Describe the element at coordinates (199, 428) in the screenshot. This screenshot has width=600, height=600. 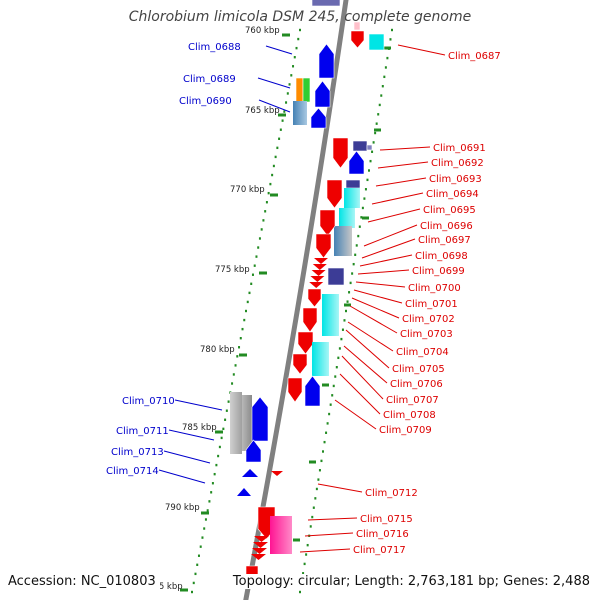
I see `kbp-label: 785 kbp` at that location.